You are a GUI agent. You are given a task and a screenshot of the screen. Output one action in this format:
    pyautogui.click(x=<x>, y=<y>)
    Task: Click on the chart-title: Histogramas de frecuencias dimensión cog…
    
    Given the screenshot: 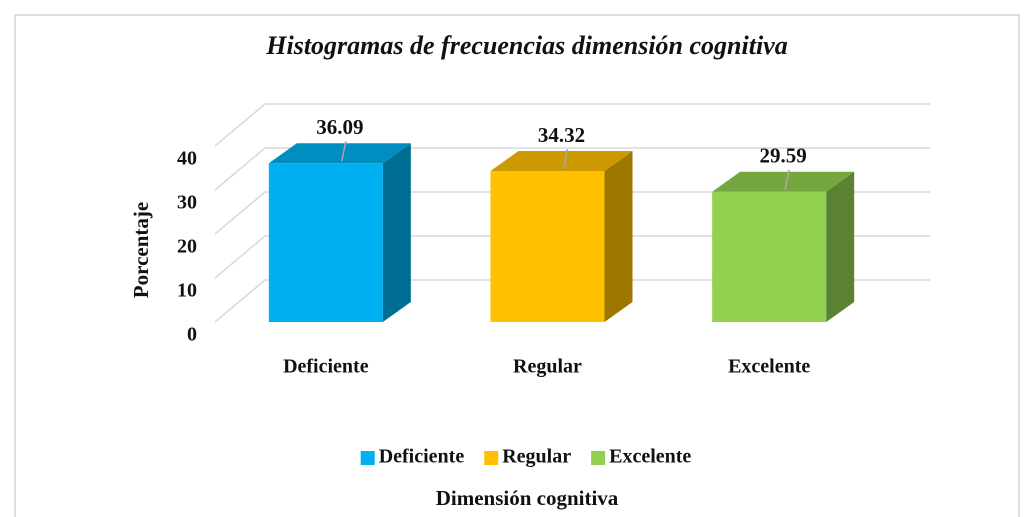 What is the action you would take?
    pyautogui.click(x=526, y=45)
    